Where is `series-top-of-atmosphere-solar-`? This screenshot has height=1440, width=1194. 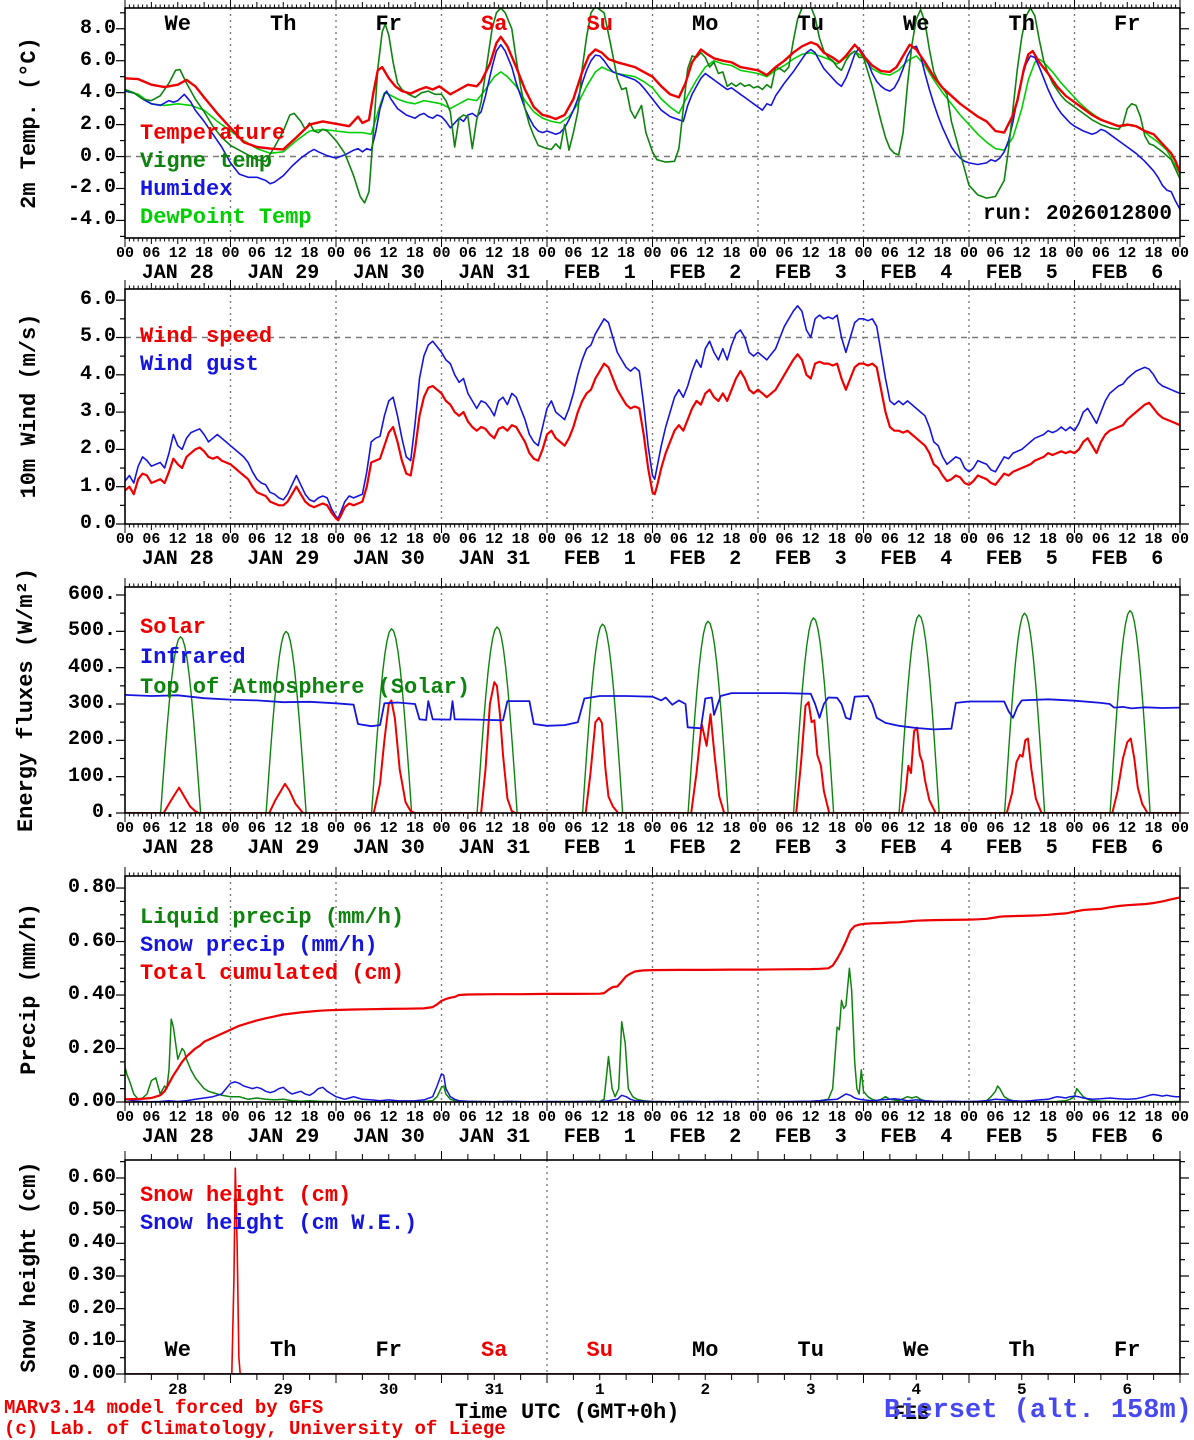 series-top-of-atmosphere-solar- is located at coordinates (652, 711).